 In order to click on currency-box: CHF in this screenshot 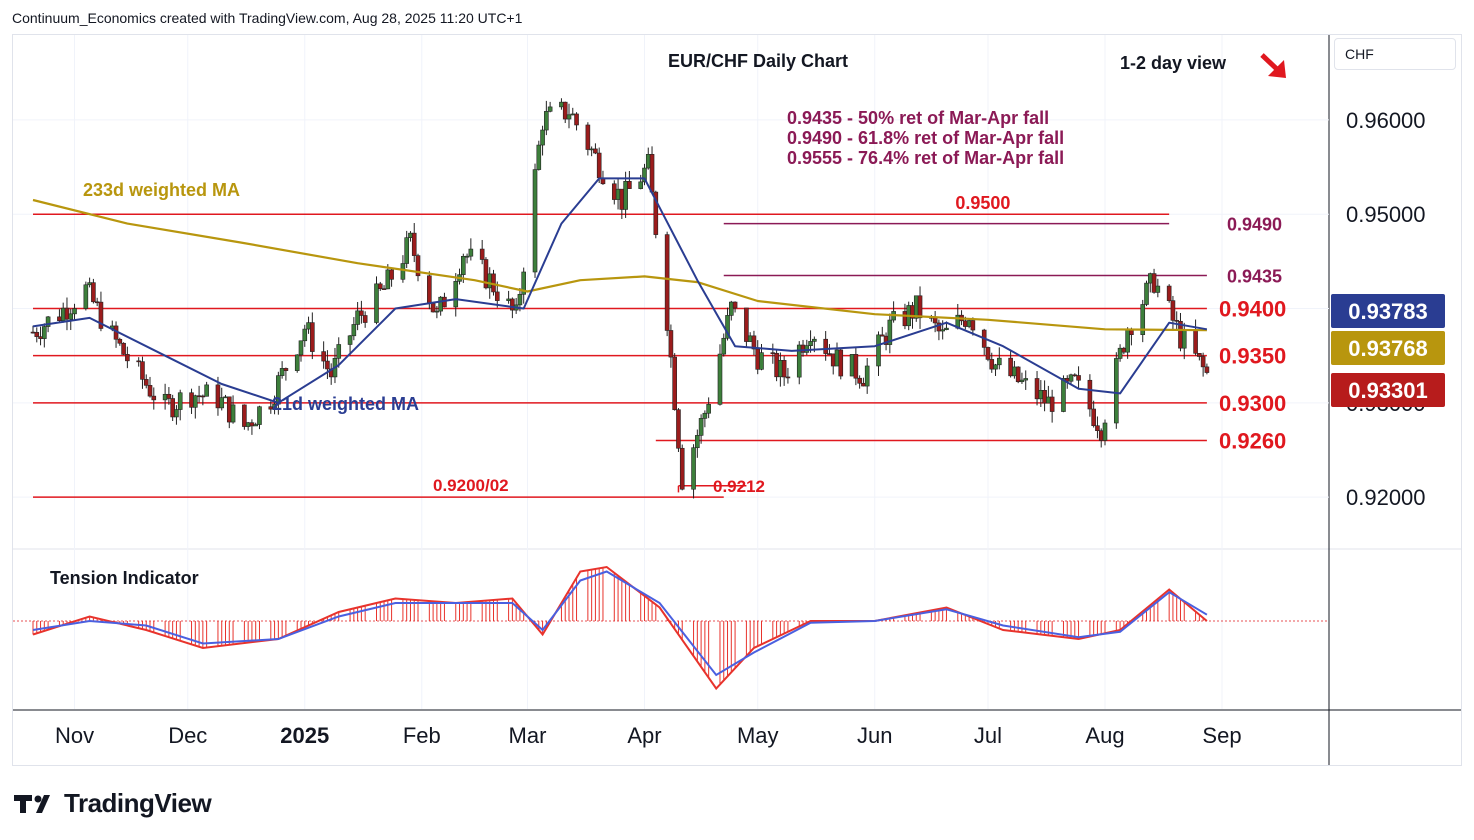, I will do `click(1395, 54)`.